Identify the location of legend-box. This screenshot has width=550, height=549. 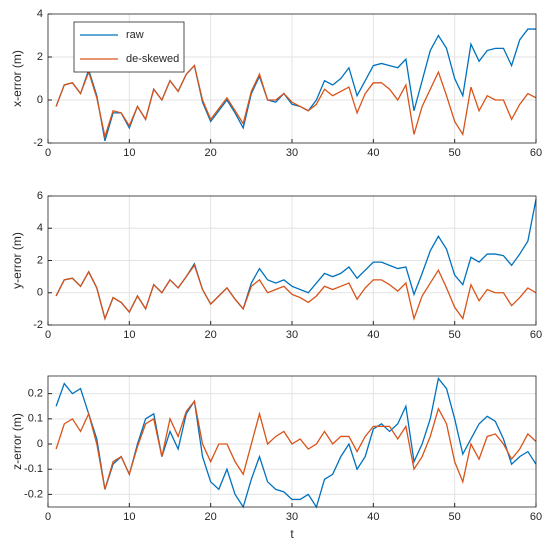
(129, 47).